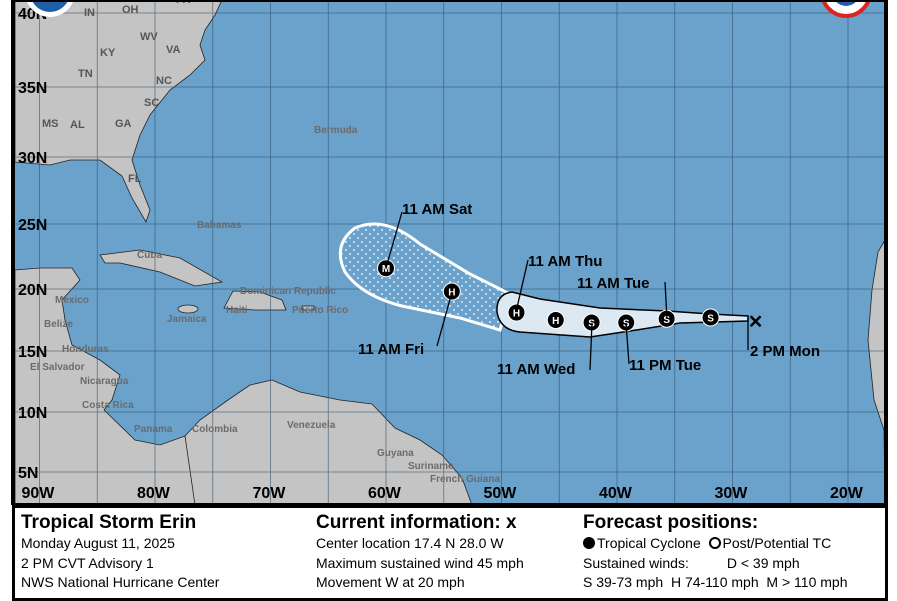  I want to click on state-al: AL, so click(77, 125).